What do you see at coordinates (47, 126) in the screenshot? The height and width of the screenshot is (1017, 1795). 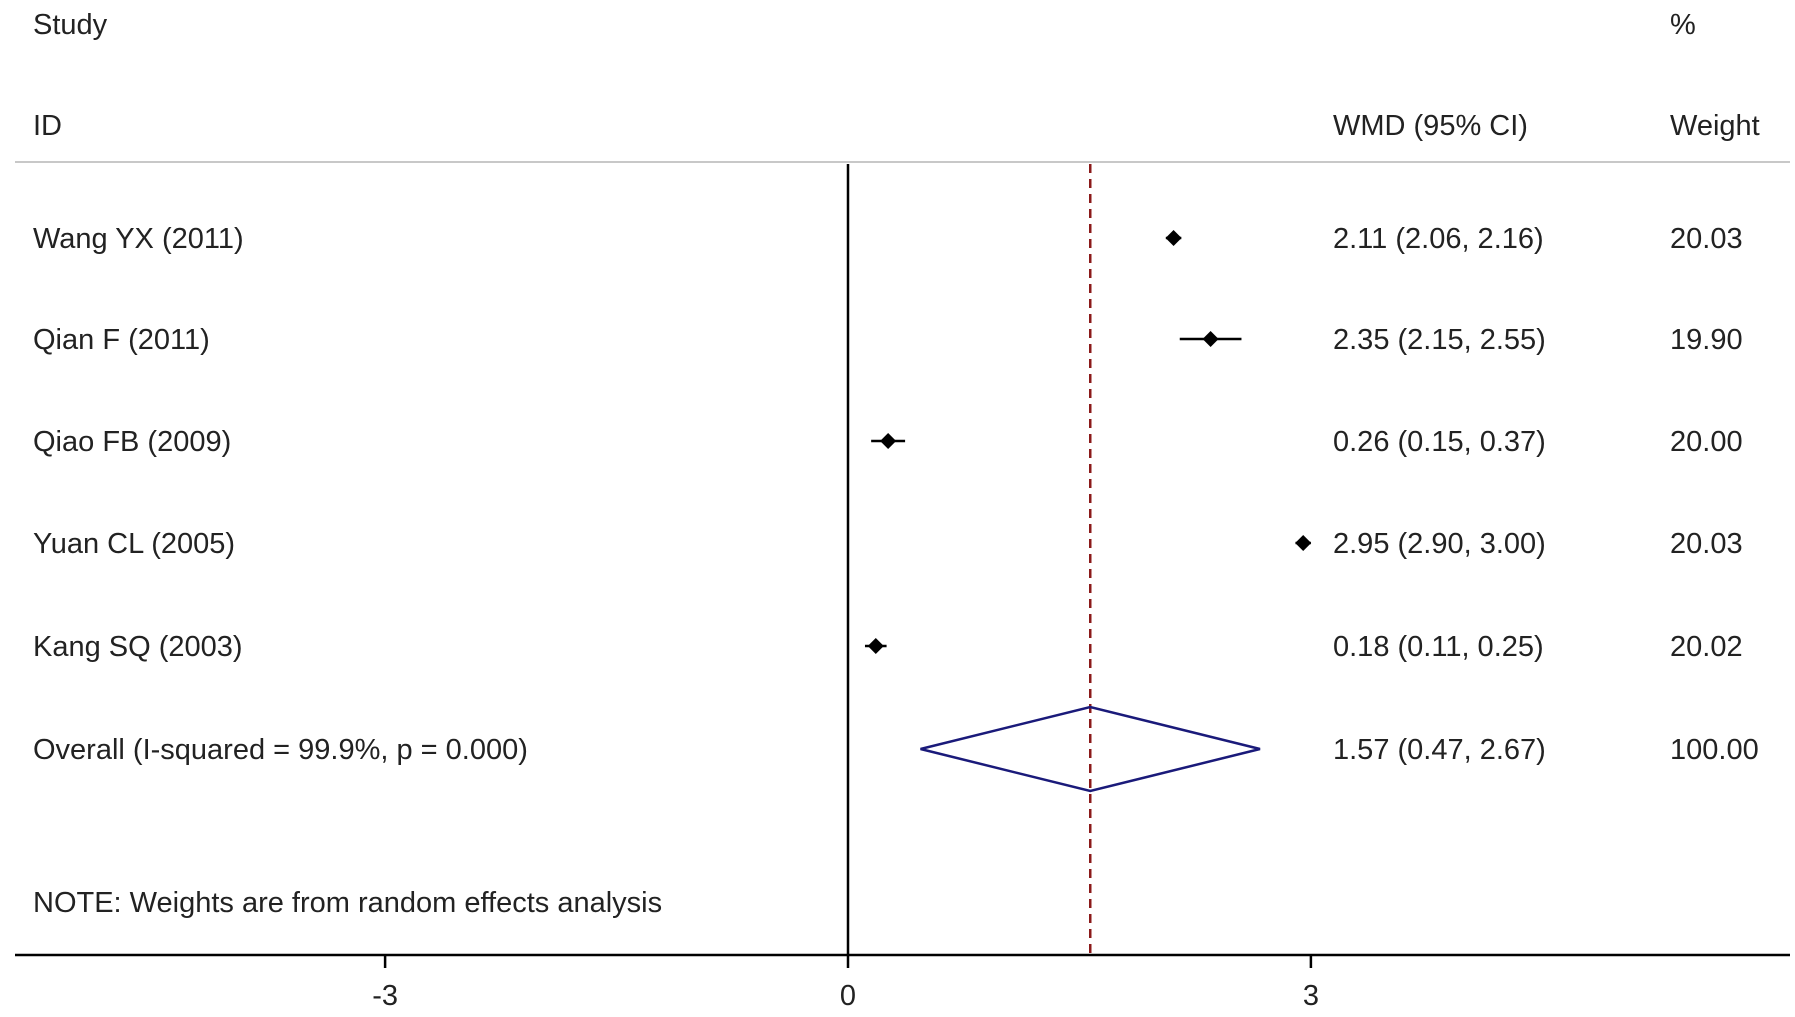 I see `header-id: ID` at bounding box center [47, 126].